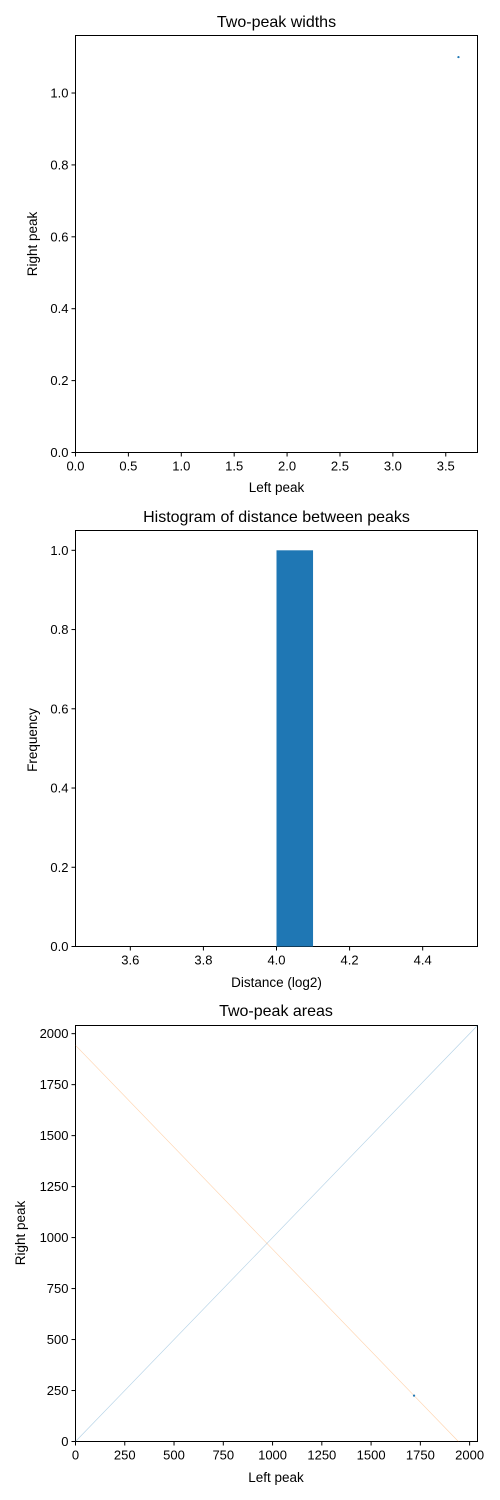 This screenshot has width=500, height=1500. I want to click on y-axis-ticks: 0 250 500 750 1000 1250 1500 1750 2000, so click(58, 1237).